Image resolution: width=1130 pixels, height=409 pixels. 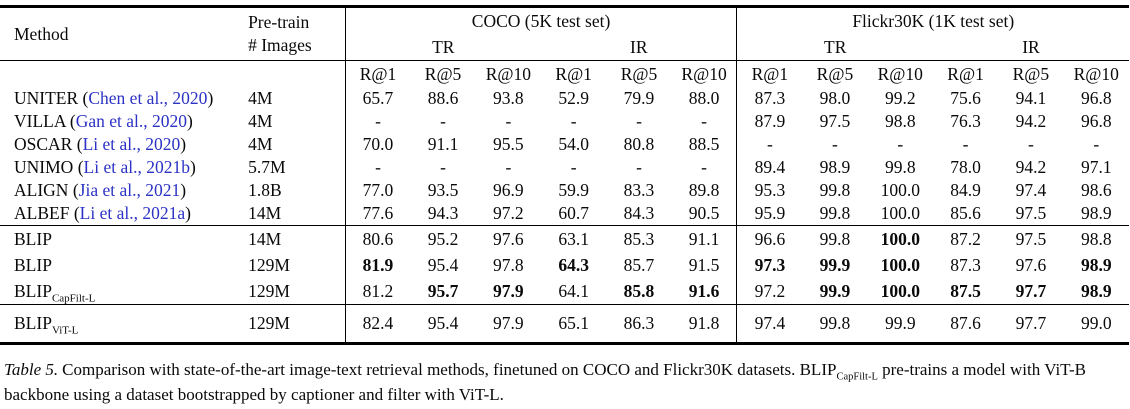 What do you see at coordinates (129, 190) in the screenshot?
I see `citation-link: Jia et al., 2021` at bounding box center [129, 190].